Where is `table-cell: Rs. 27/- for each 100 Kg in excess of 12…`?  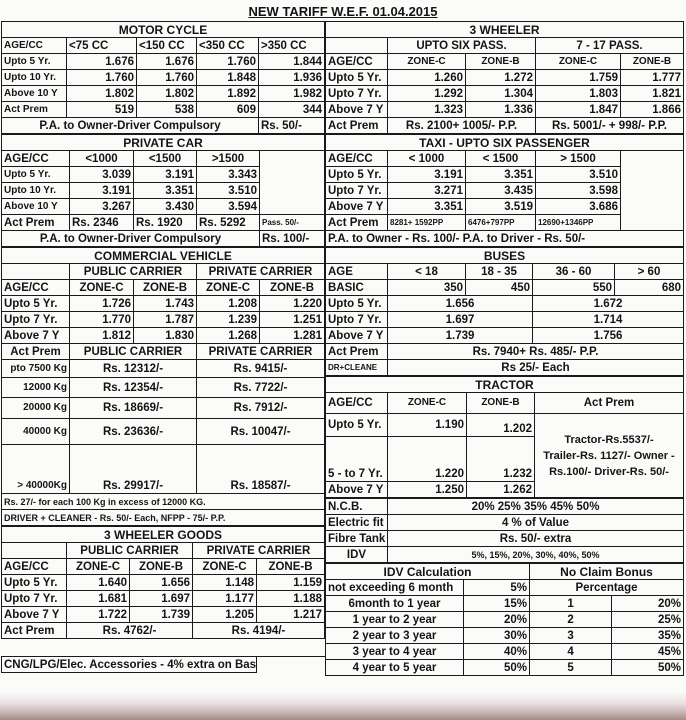 table-cell: Rs. 27/- for each 100 Kg in excess of 12… is located at coordinates (163, 501).